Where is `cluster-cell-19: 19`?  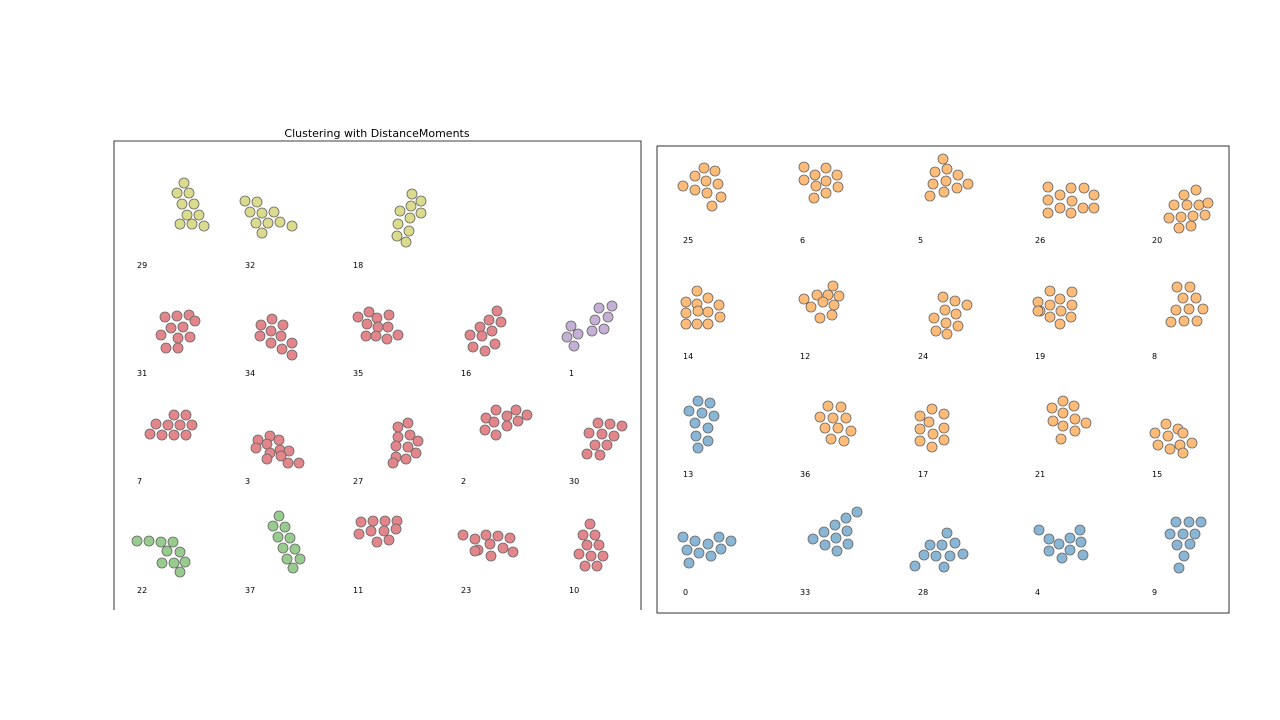
cluster-cell-19: 19 is located at coordinates (1055, 323).